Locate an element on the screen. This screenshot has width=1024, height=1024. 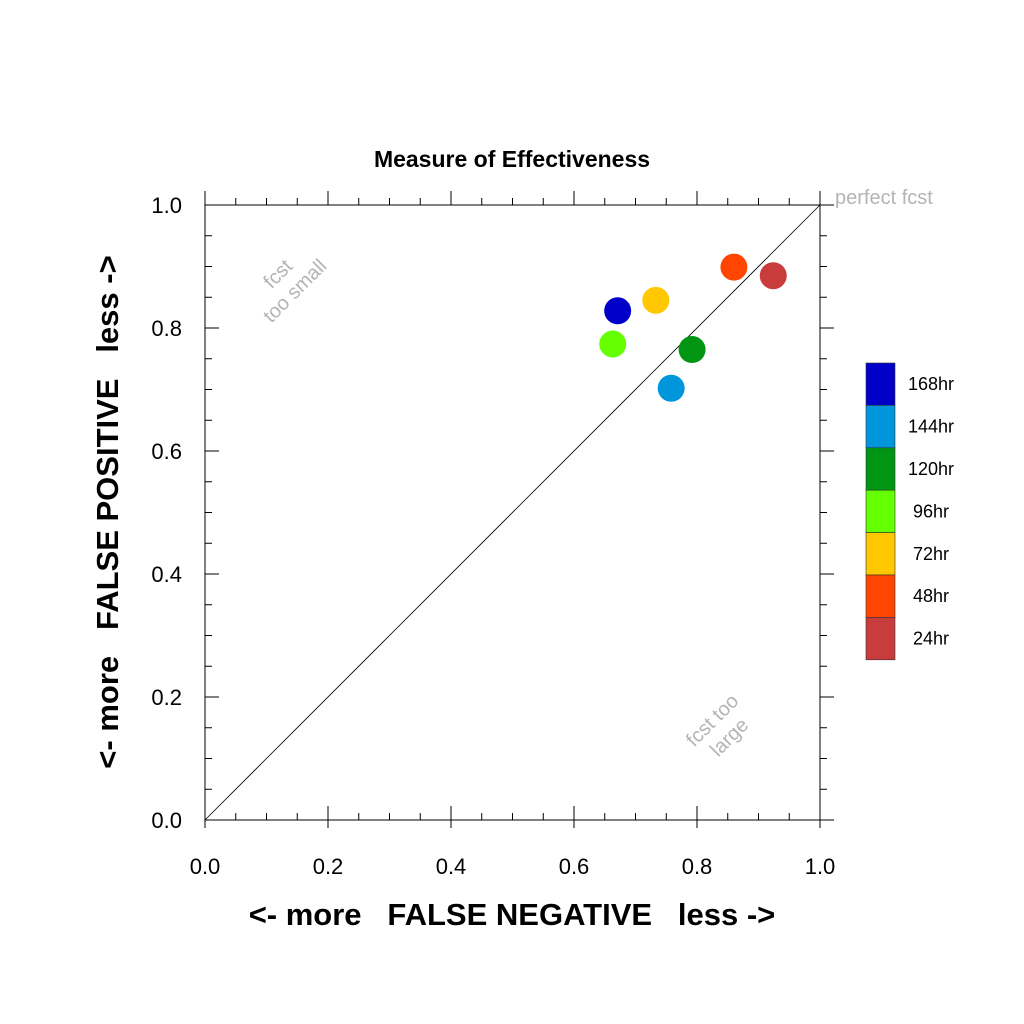
y-tick-label: 0.8 is located at coordinates (166, 328).